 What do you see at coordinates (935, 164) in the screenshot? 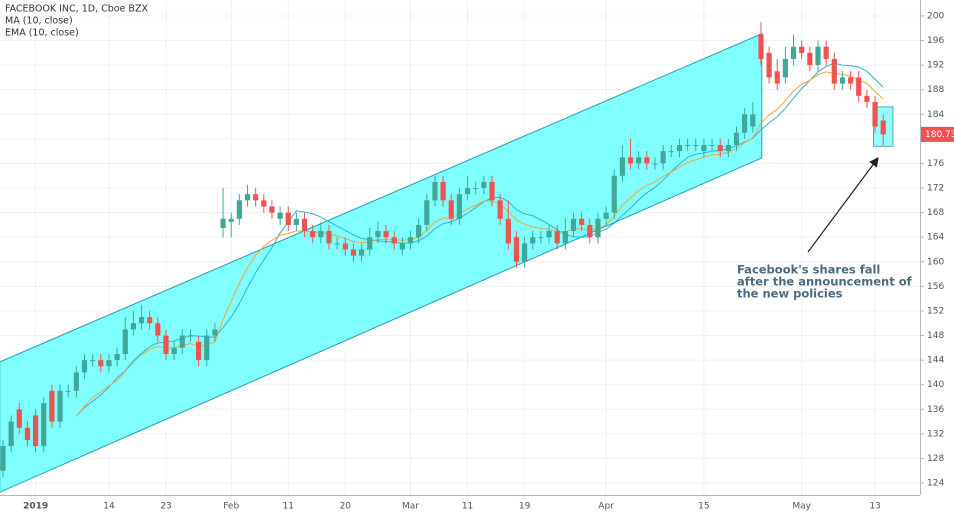
I see `y-tick-label: 176` at bounding box center [935, 164].